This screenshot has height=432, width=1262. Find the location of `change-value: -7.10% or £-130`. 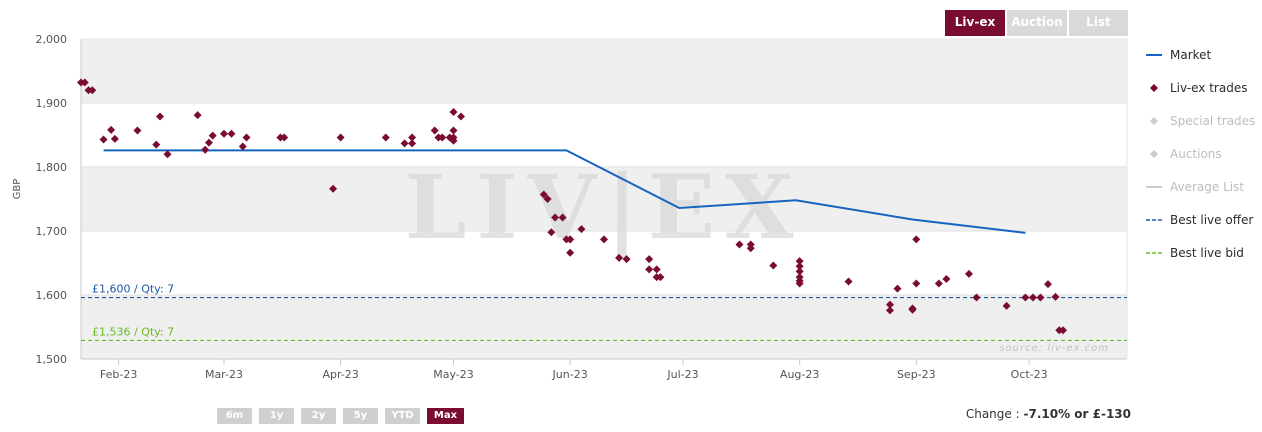

change-value: -7.10% or £-130 is located at coordinates (1077, 414).